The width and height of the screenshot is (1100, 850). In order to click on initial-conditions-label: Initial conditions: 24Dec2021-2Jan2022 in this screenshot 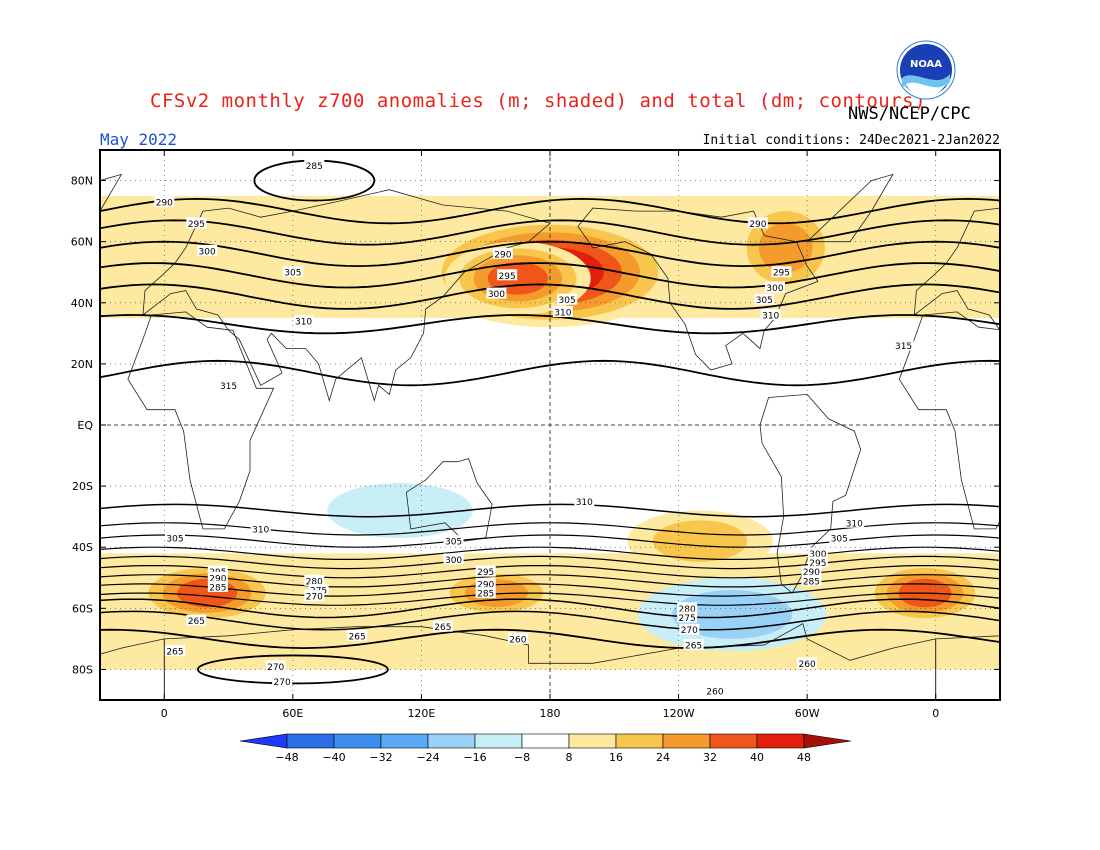, I will do `click(851, 140)`.